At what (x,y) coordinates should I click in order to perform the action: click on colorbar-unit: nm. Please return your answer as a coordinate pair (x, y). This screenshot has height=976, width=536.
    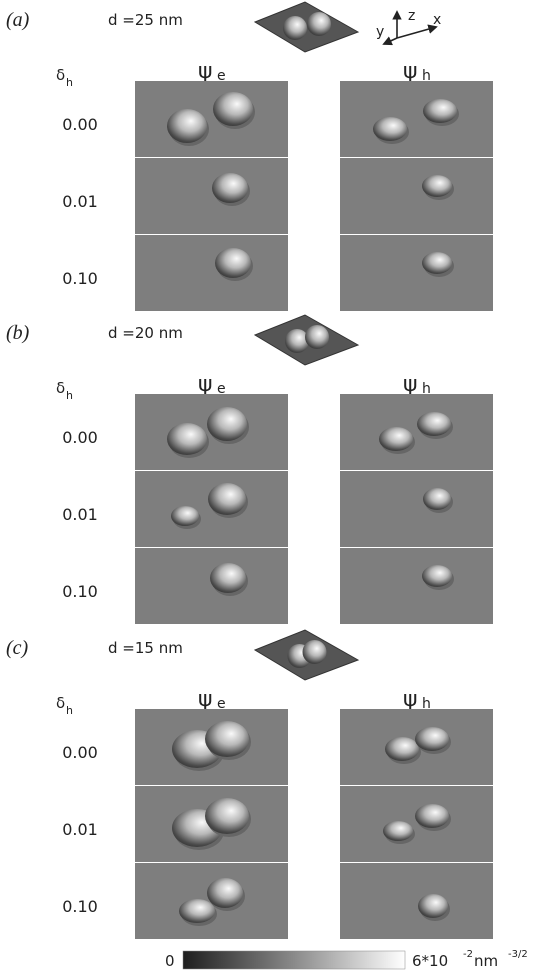
    Looking at the image, I should click on (486, 961).